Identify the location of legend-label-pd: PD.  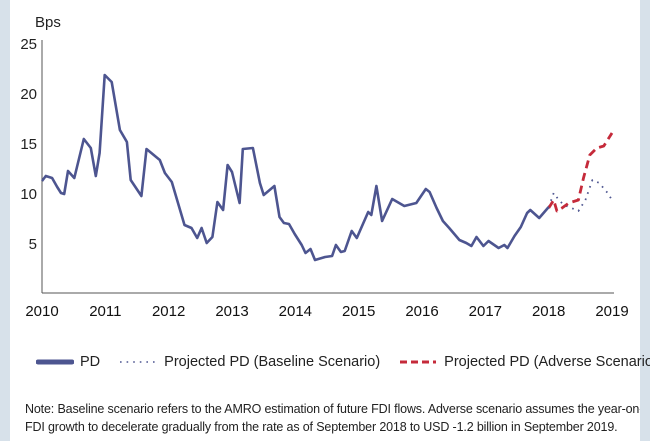
(90, 362).